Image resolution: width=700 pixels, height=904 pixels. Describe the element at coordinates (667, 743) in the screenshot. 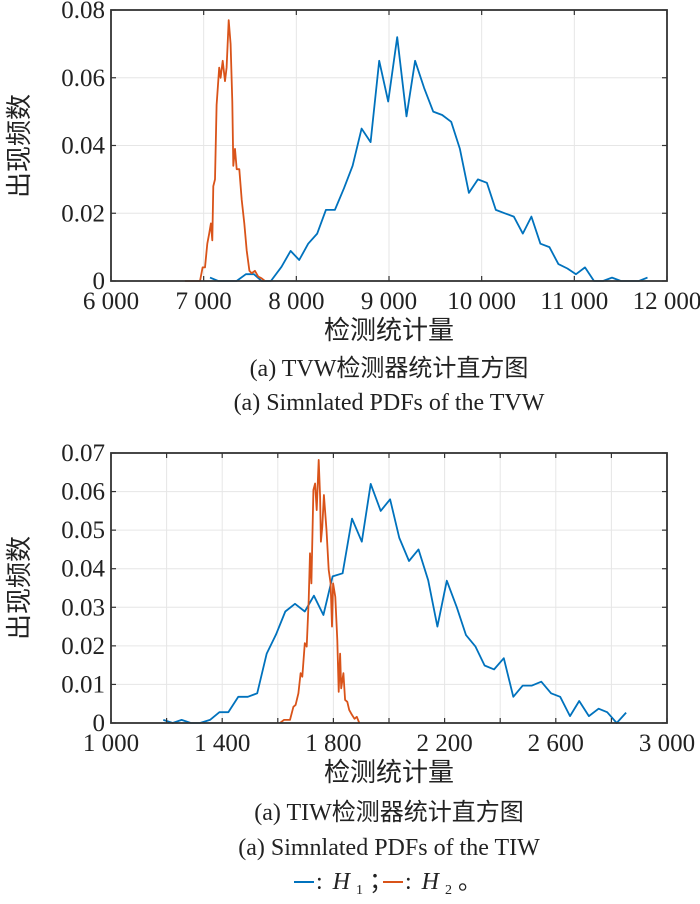

I see `x-tick-label: 3 000` at that location.